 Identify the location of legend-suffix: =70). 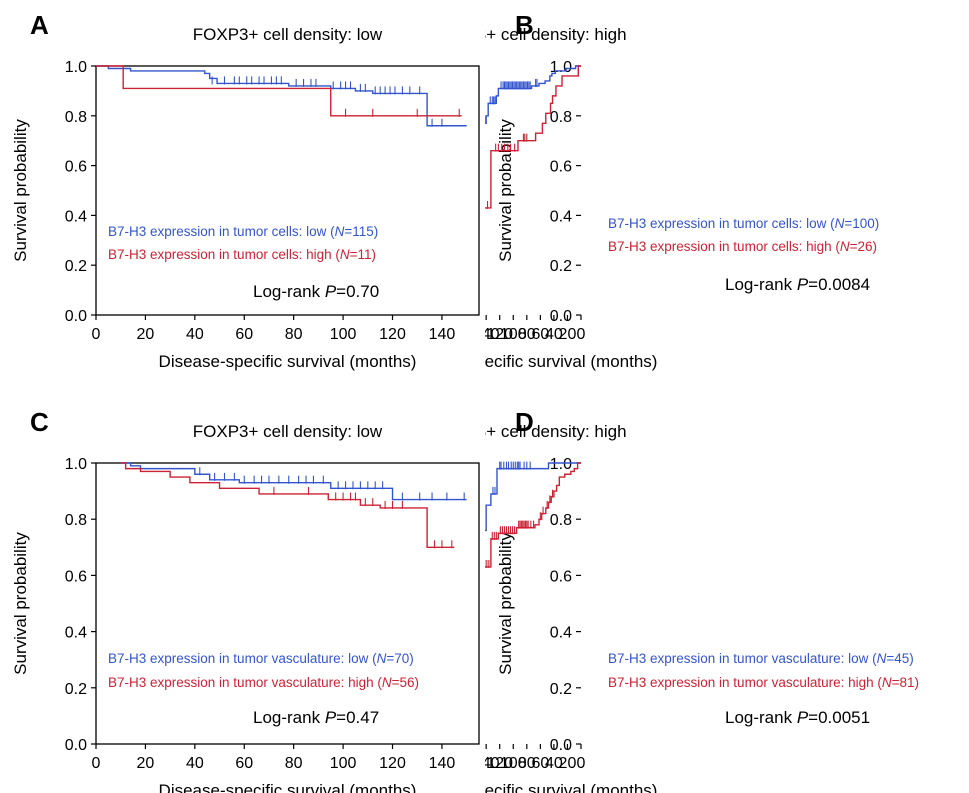
(399, 658).